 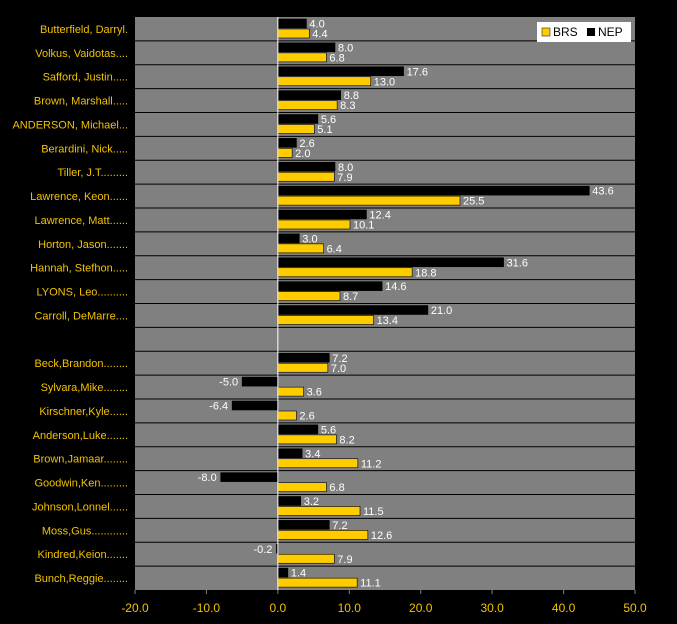 I want to click on nep-value-label: 14.6, so click(x=395, y=287).